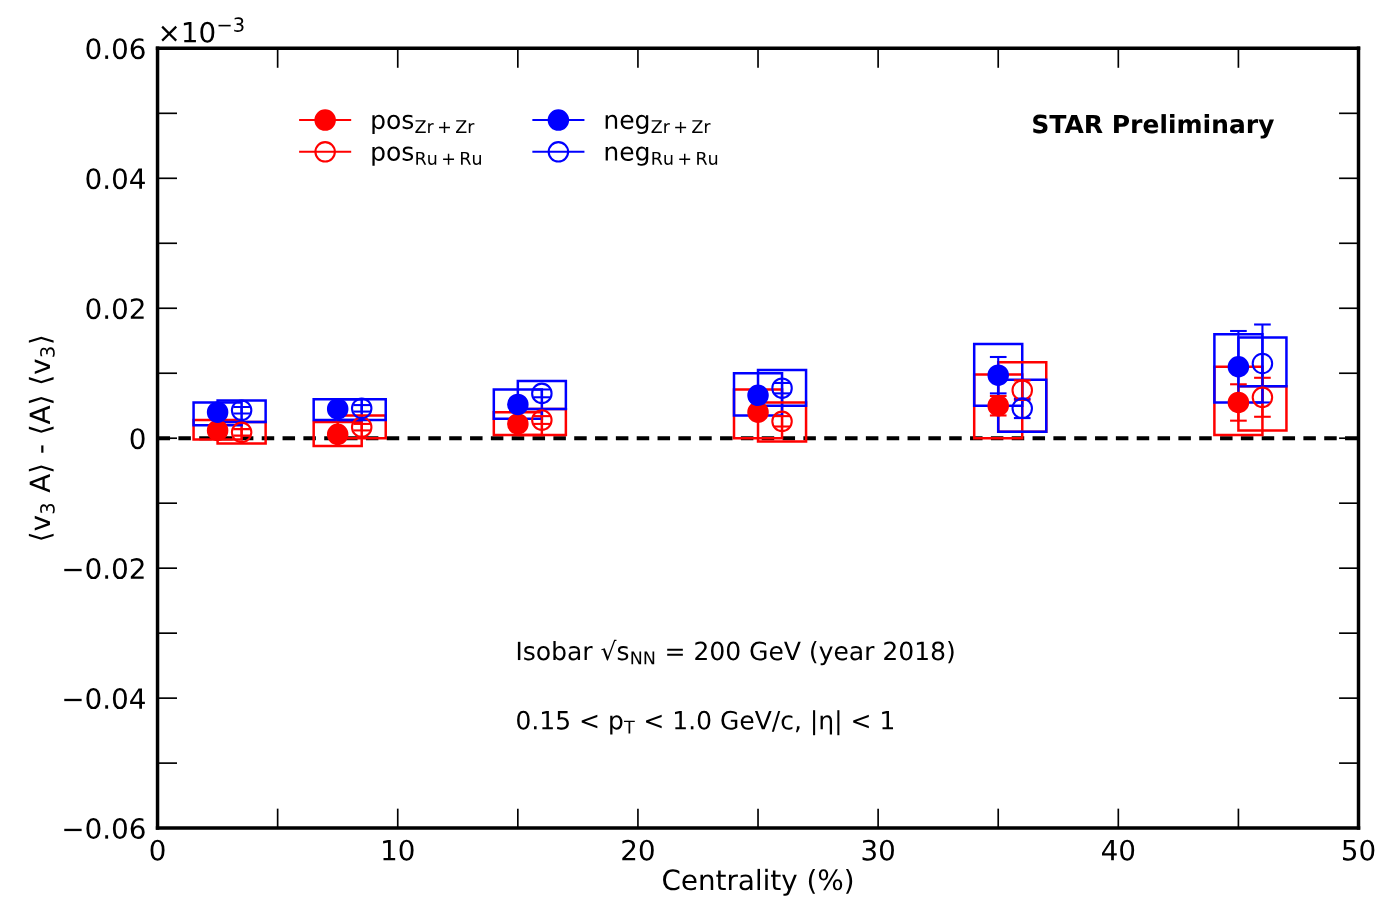 The image size is (1382, 912). What do you see at coordinates (115, 179) in the screenshot?
I see `y-tick-label: 0.04` at bounding box center [115, 179].